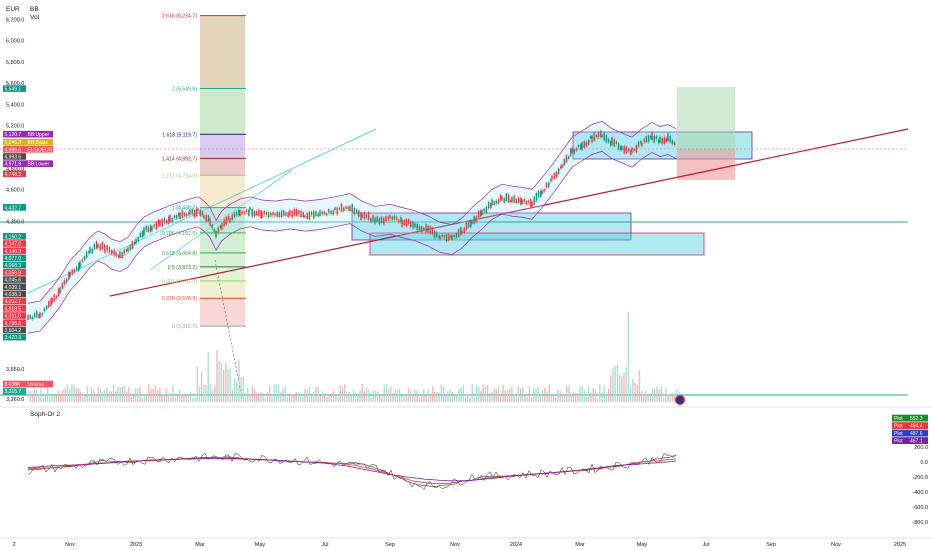  I want to click on trendline-upper-channel, so click(202, 211).